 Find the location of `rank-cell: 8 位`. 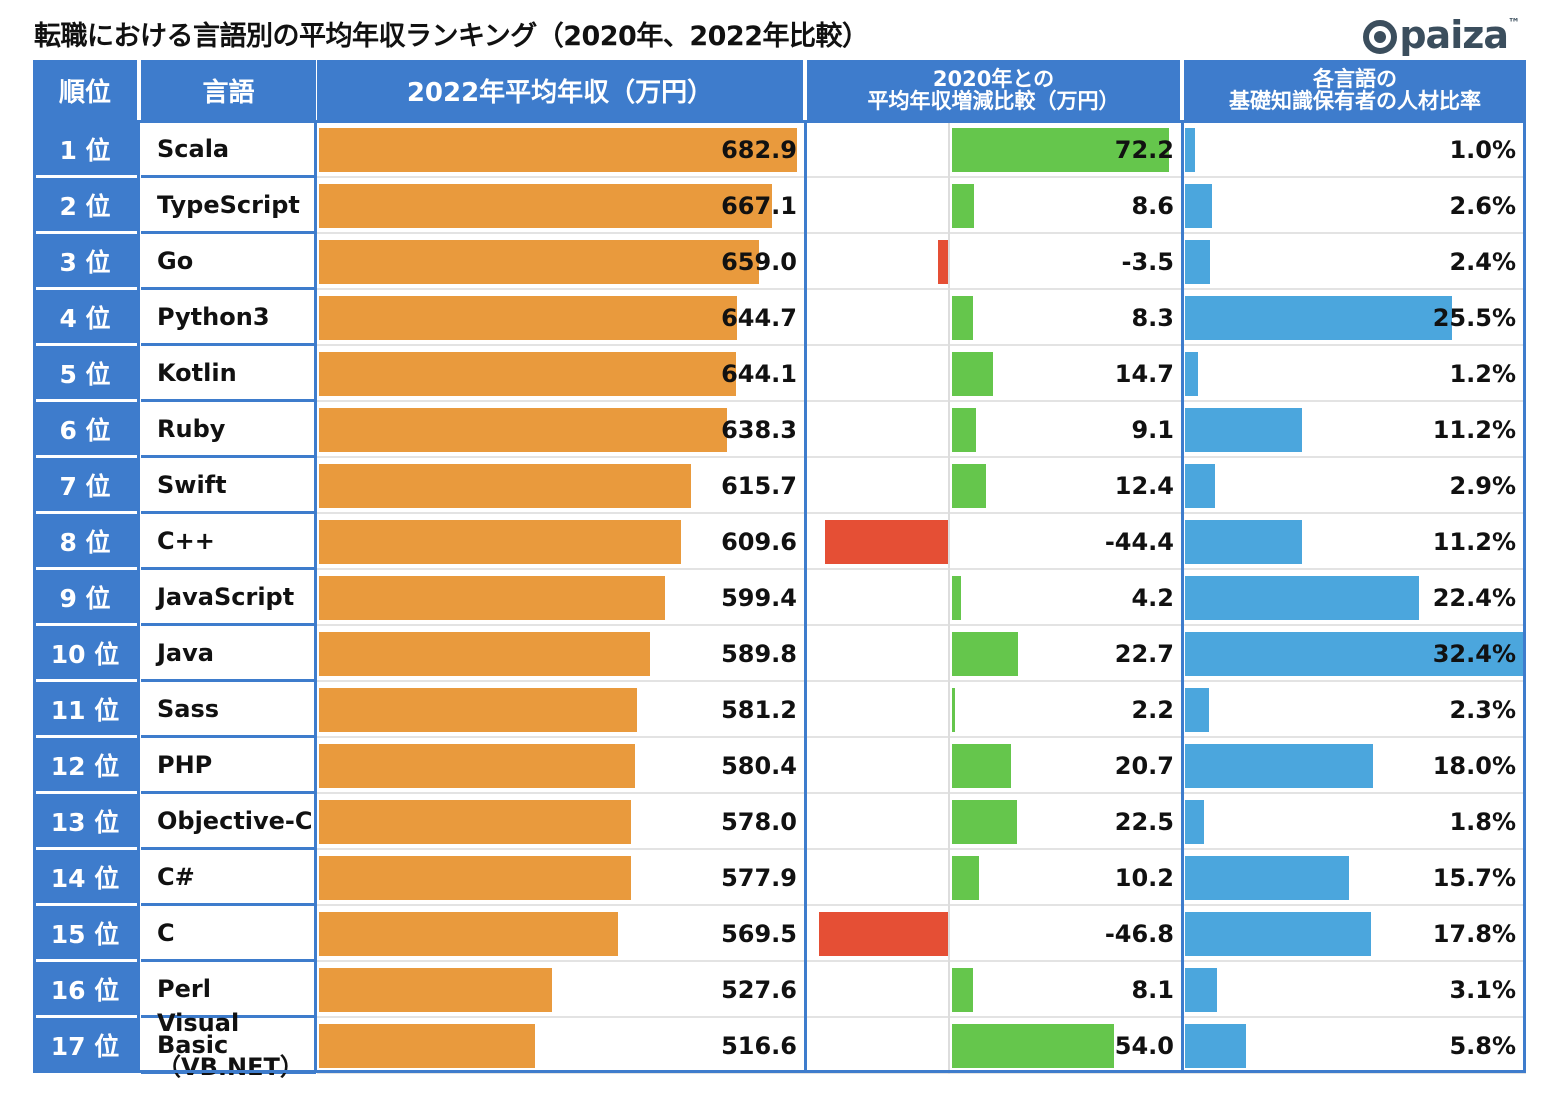

rank-cell: 8 位 is located at coordinates (85, 542).